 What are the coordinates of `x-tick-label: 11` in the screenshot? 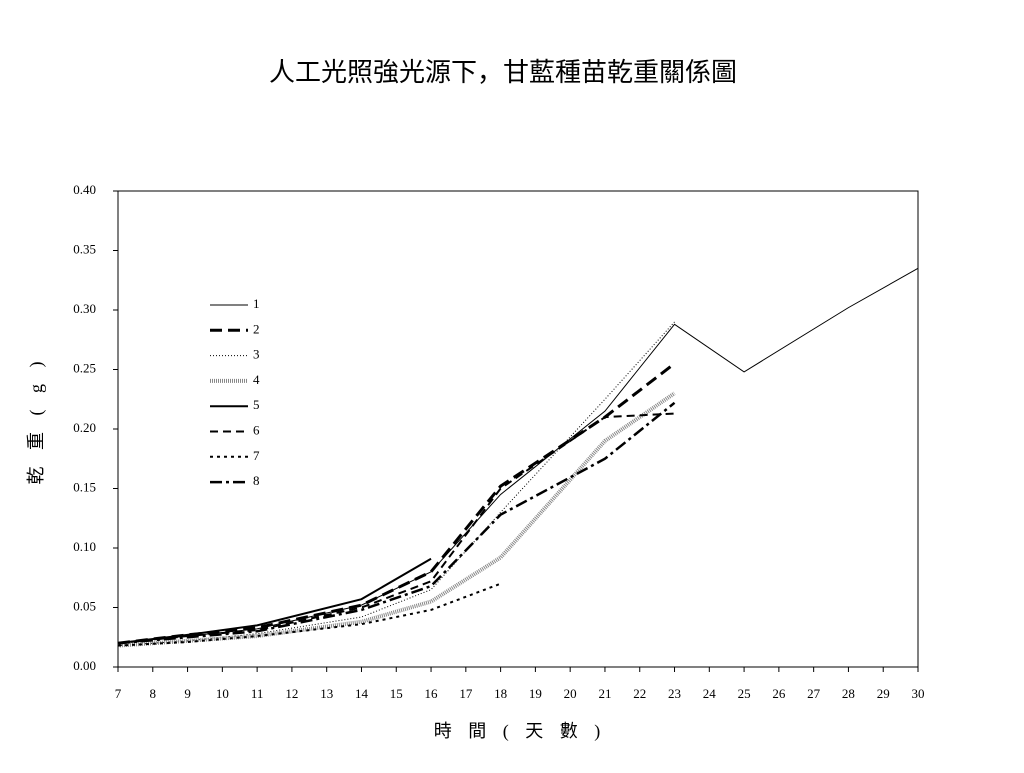 It's located at (257, 693).